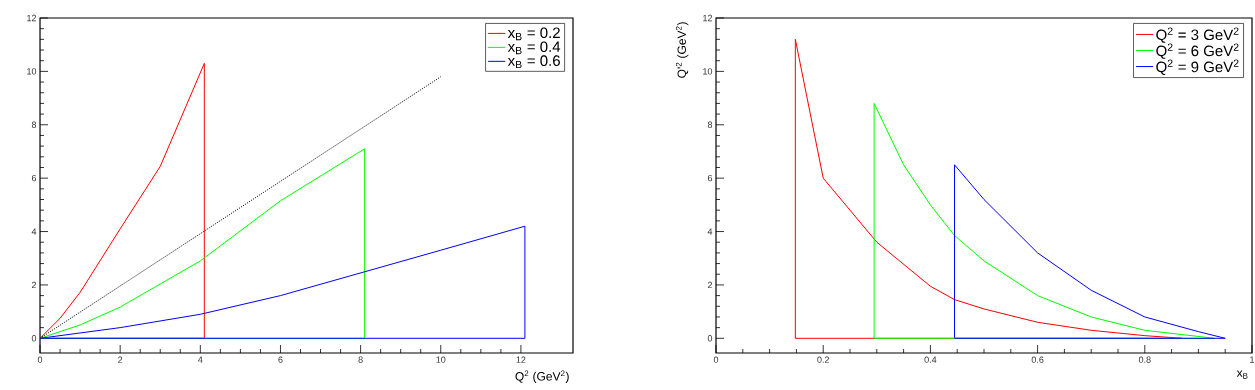 The height and width of the screenshot is (390, 1255). I want to click on x-tick-label: 0.6, so click(1037, 359).